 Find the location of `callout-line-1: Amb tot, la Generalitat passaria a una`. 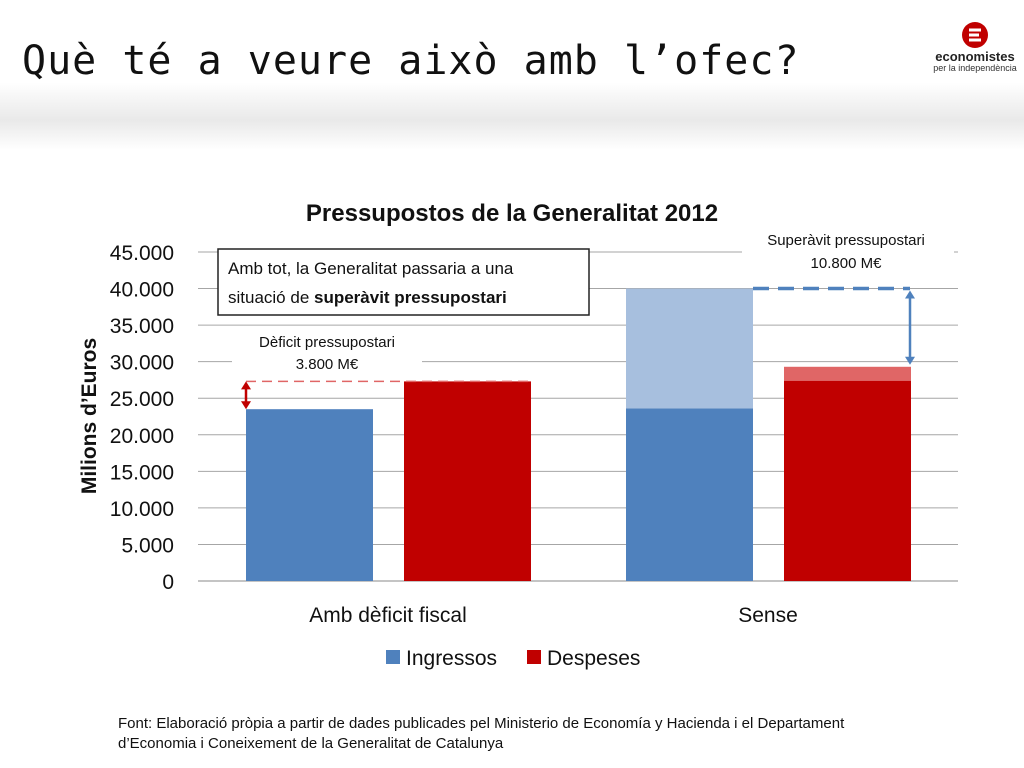

callout-line-1: Amb tot, la Generalitat passaria a una is located at coordinates (371, 268).